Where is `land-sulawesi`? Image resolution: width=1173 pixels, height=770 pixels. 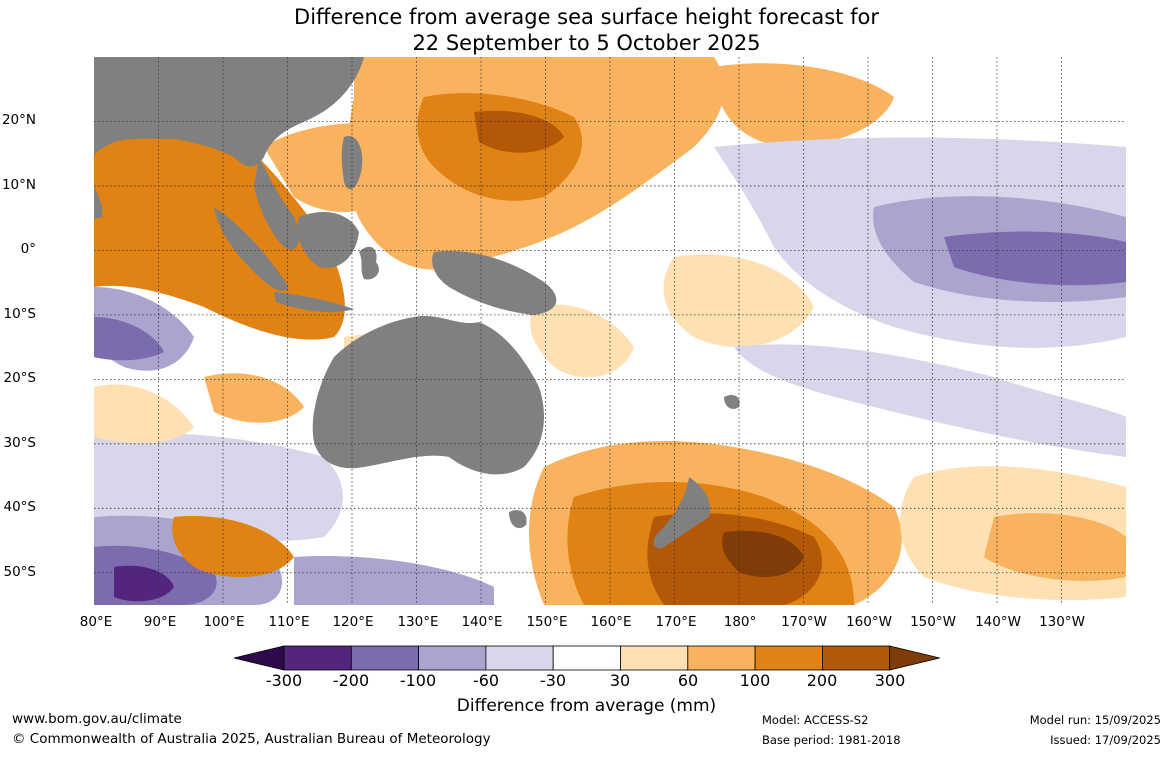 land-sulawesi is located at coordinates (369, 263).